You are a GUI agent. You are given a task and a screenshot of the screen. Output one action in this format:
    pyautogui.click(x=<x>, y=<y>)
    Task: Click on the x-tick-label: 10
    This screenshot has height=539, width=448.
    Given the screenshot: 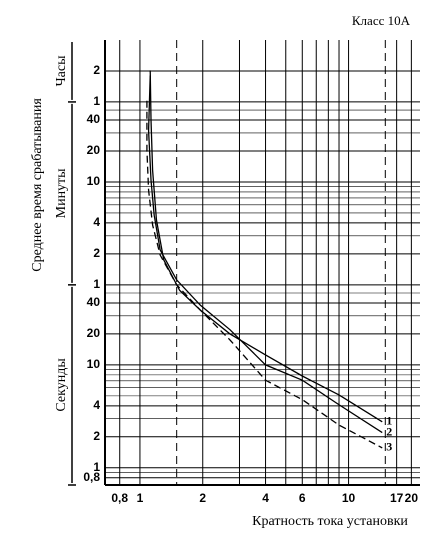 What is the action you would take?
    pyautogui.click(x=349, y=498)
    